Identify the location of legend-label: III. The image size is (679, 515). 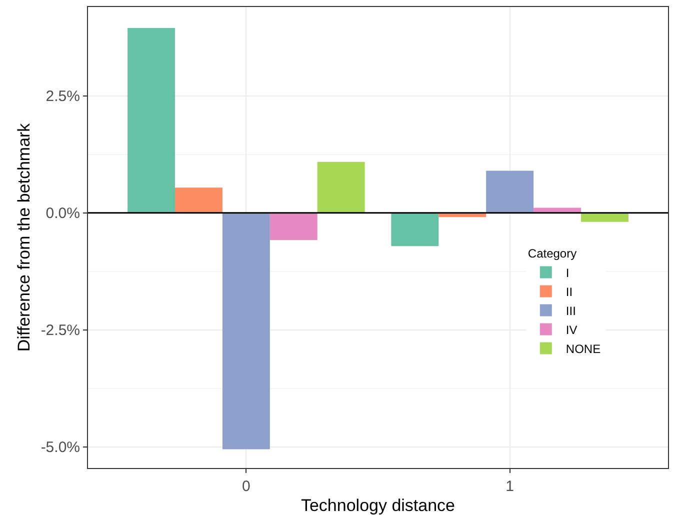
(571, 311).